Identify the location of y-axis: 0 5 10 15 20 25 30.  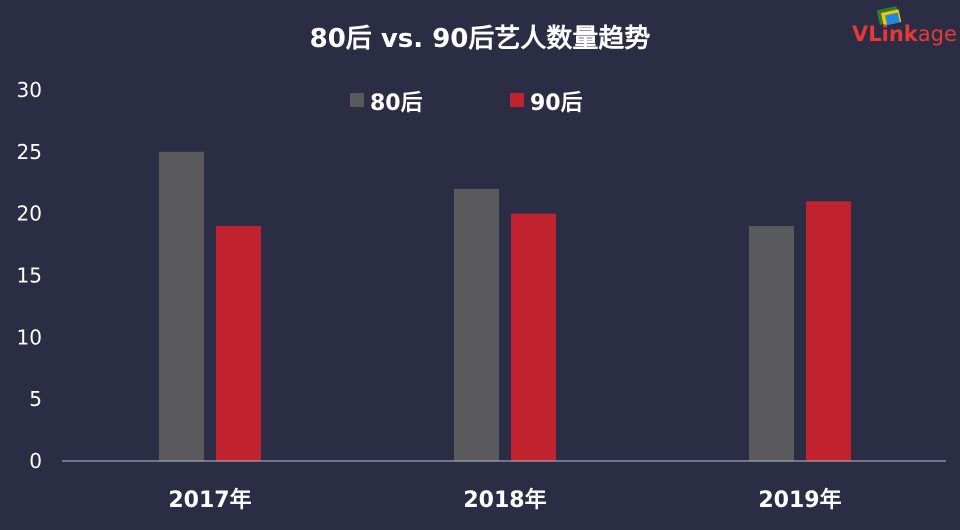
(29, 275).